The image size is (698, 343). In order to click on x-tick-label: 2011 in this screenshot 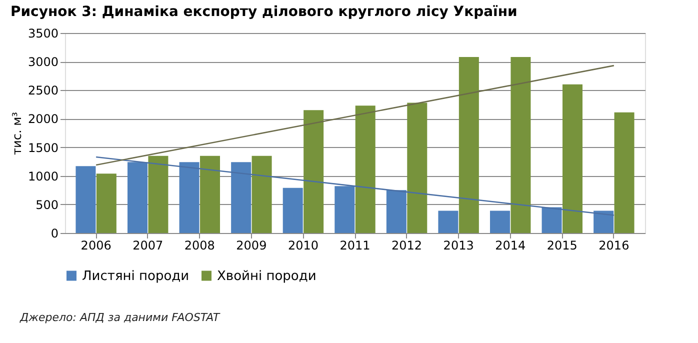, I will do `click(355, 245)`.